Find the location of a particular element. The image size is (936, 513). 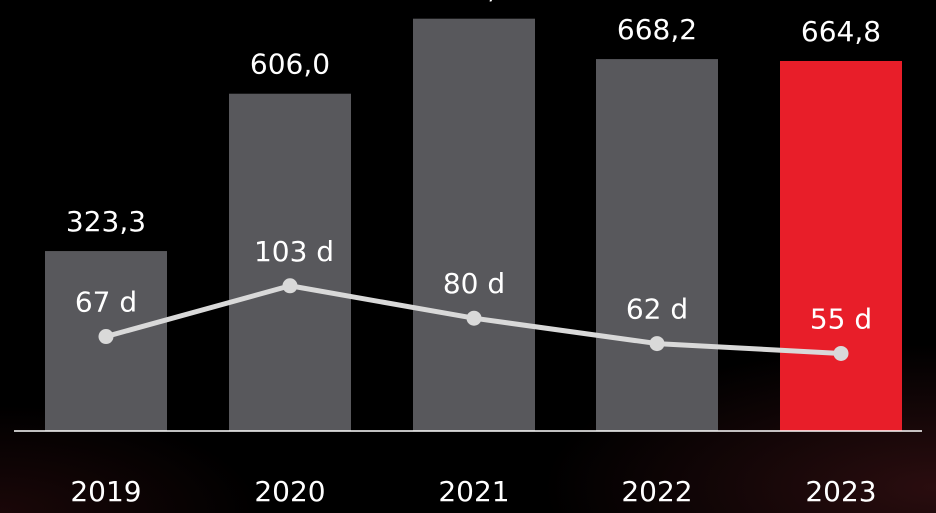

days-point-2019 is located at coordinates (106, 337).